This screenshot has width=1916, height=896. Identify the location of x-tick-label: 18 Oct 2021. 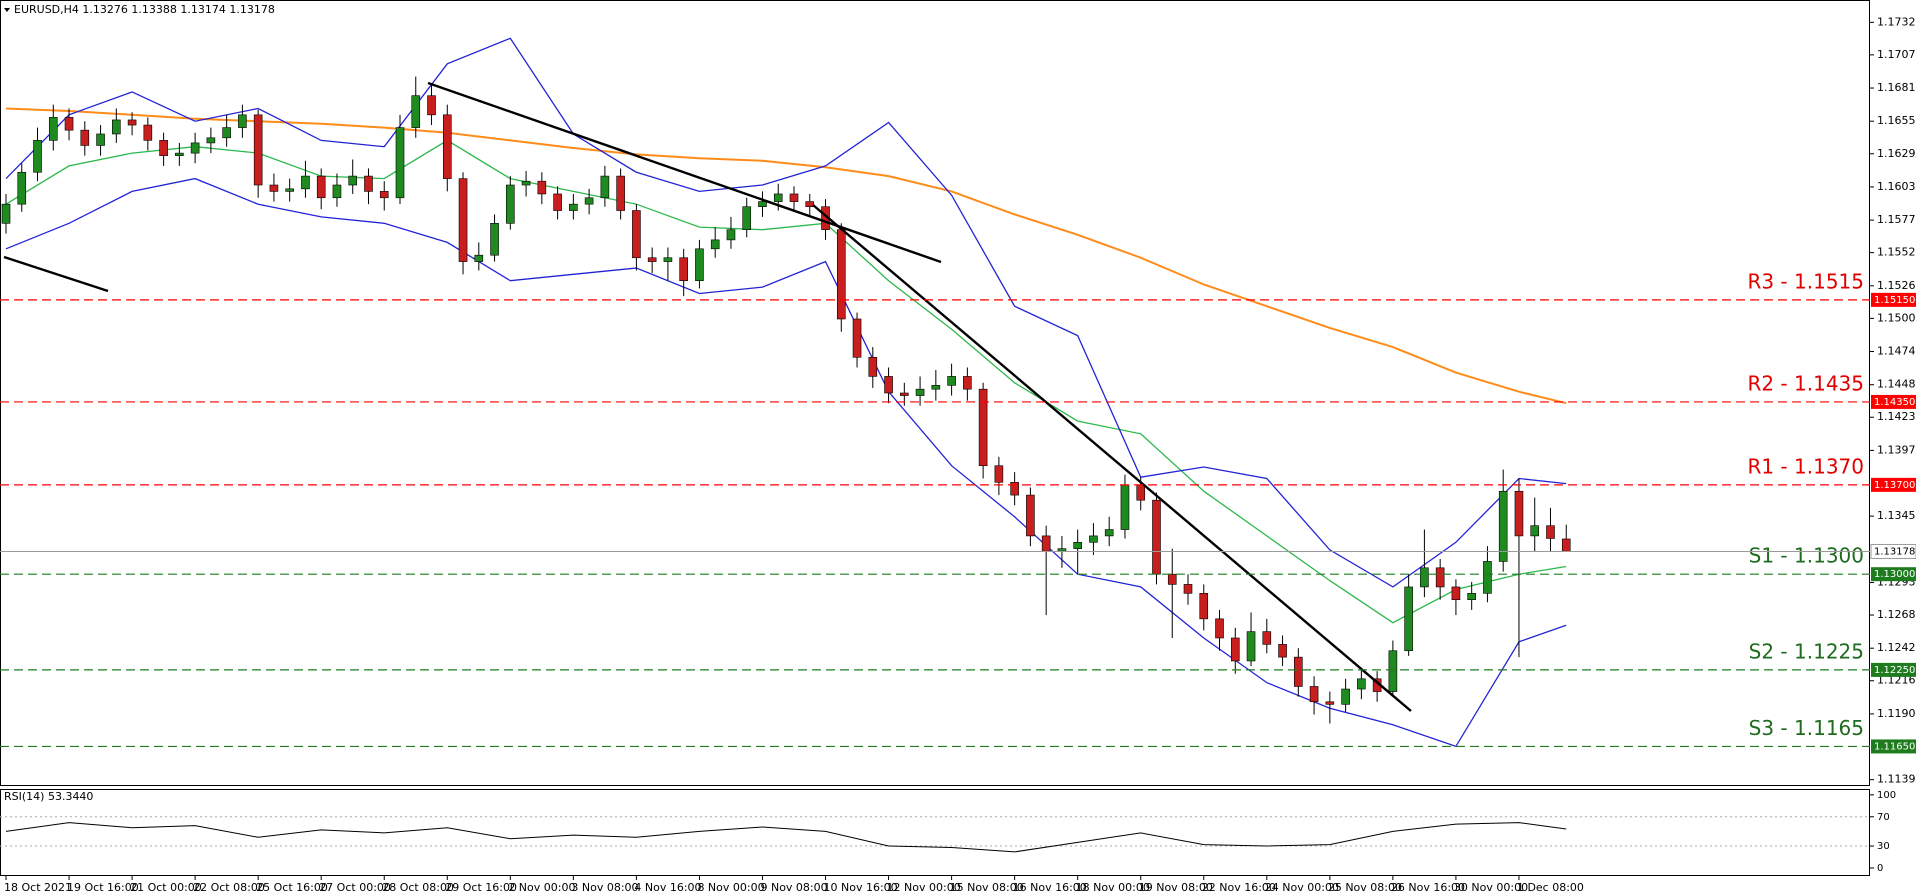
(38, 887).